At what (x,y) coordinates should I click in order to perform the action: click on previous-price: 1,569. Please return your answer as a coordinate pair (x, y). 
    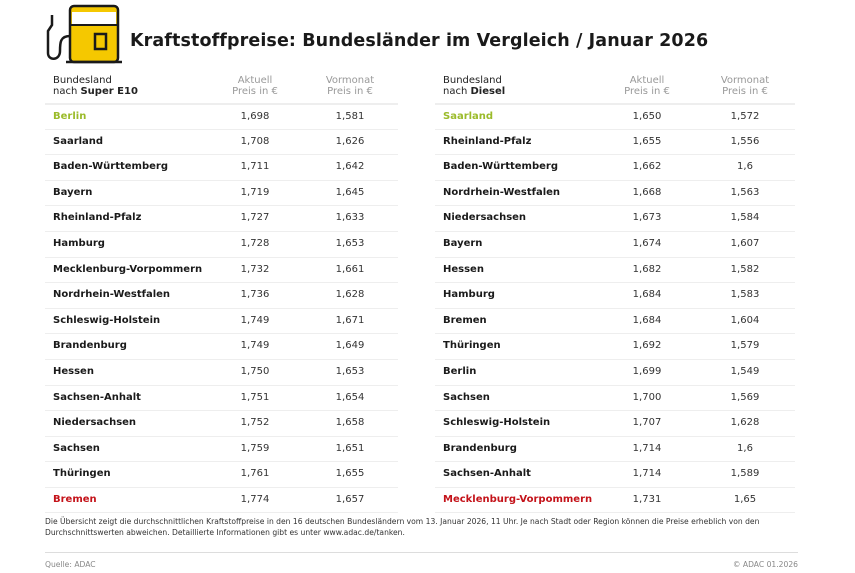
    Looking at the image, I should click on (745, 397).